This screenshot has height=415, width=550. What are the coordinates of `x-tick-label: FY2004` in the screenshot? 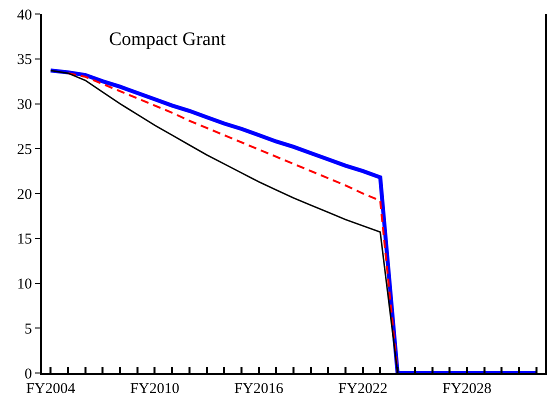 It's located at (51, 389).